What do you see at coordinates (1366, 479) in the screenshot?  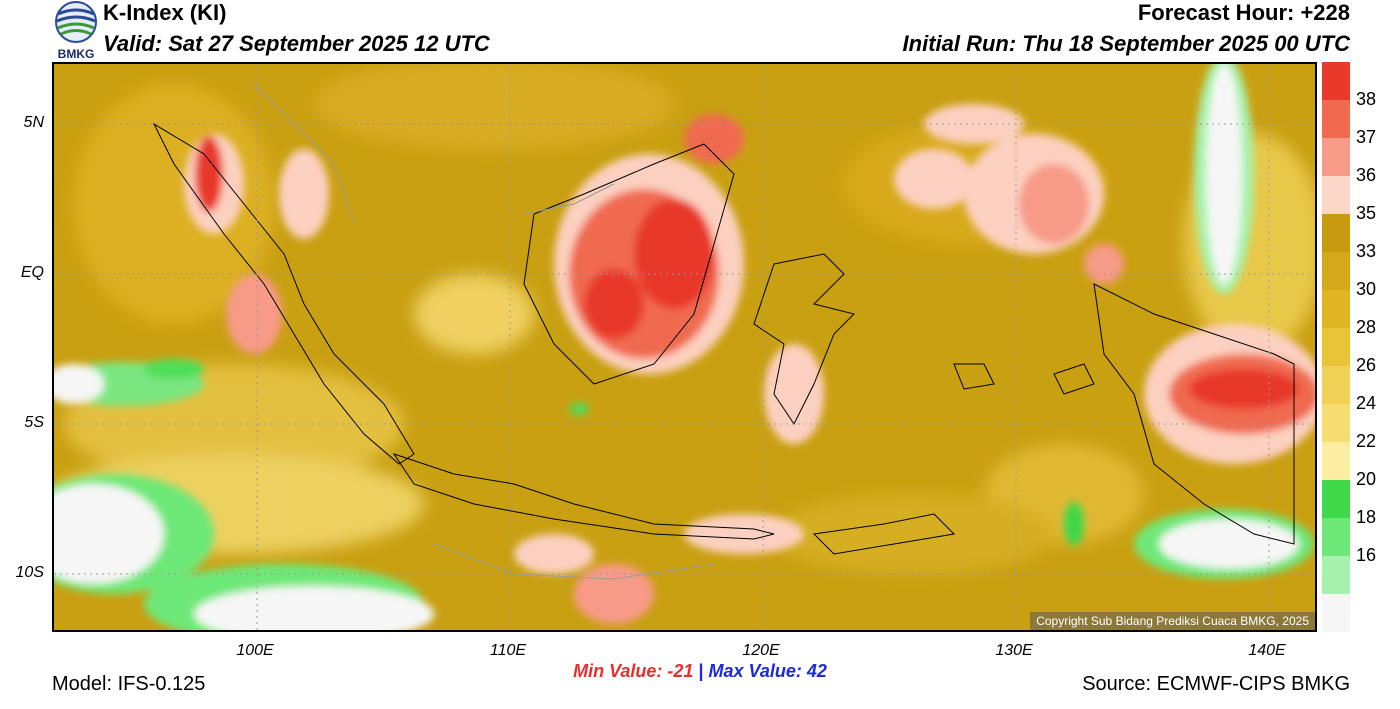 I see `colorbar-tick-label: 20` at bounding box center [1366, 479].